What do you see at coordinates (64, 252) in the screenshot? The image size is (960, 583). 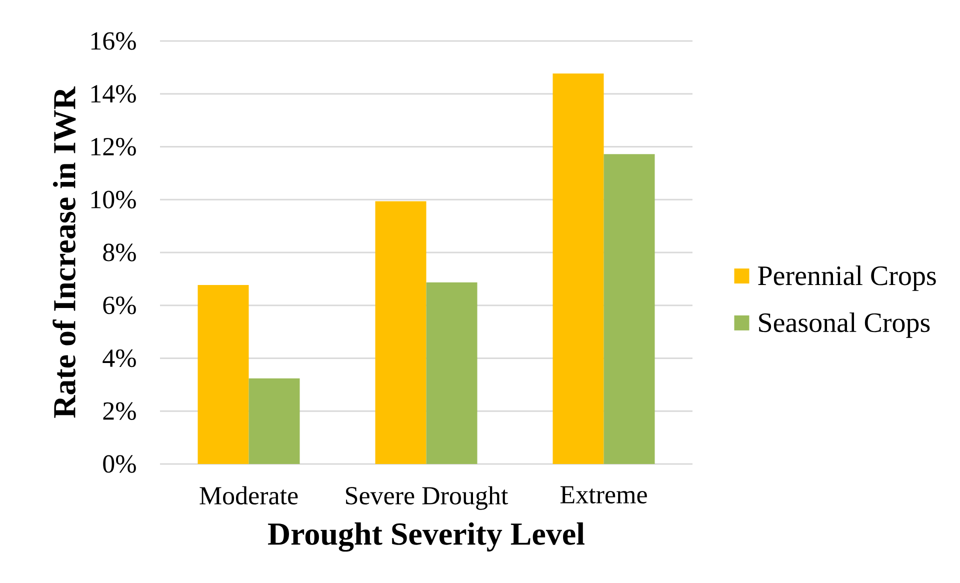 I see `y-axis-title: Rate of Increase in IWR` at bounding box center [64, 252].